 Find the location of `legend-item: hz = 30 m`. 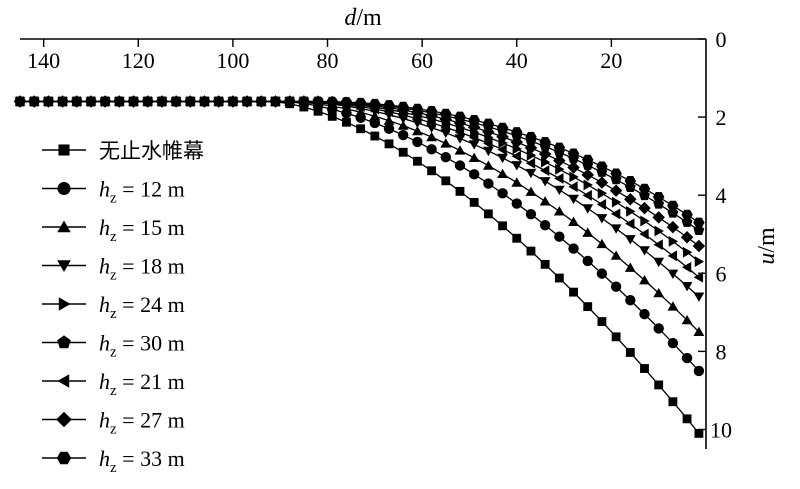

legend-item: hz = 30 m is located at coordinates (113, 346).